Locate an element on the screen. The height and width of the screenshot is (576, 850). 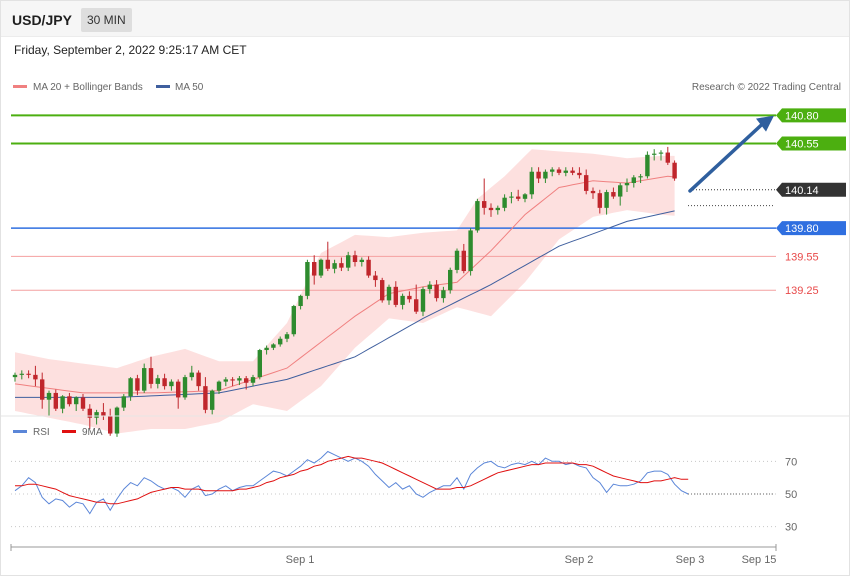
ma50-legend-label: MA 50 is located at coordinates (189, 87).